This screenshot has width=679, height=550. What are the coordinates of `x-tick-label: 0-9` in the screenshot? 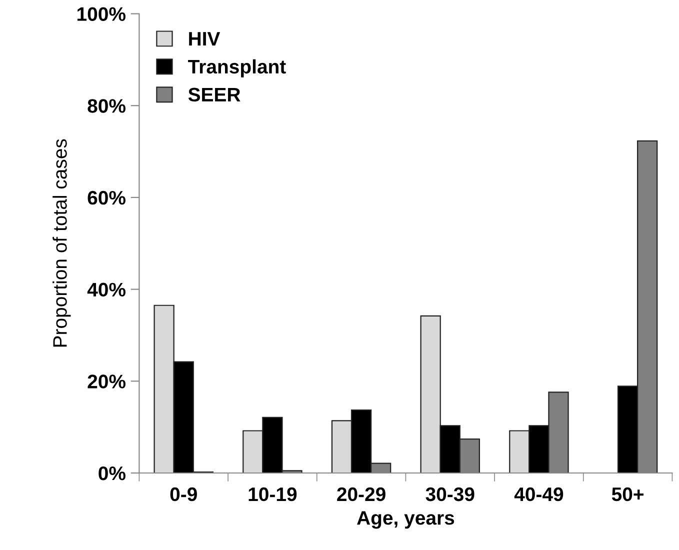 It's located at (183, 494).